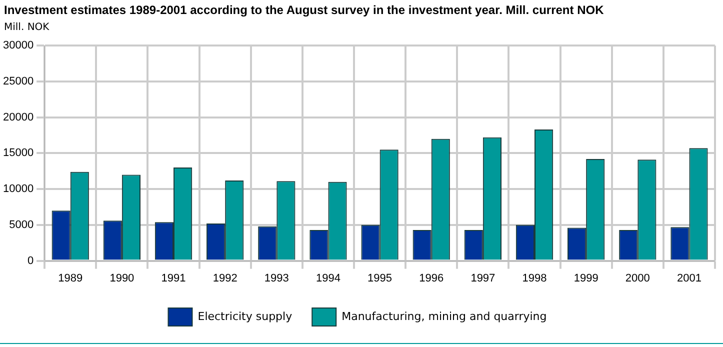  I want to click on x-tick-label: 1989, so click(70, 278).